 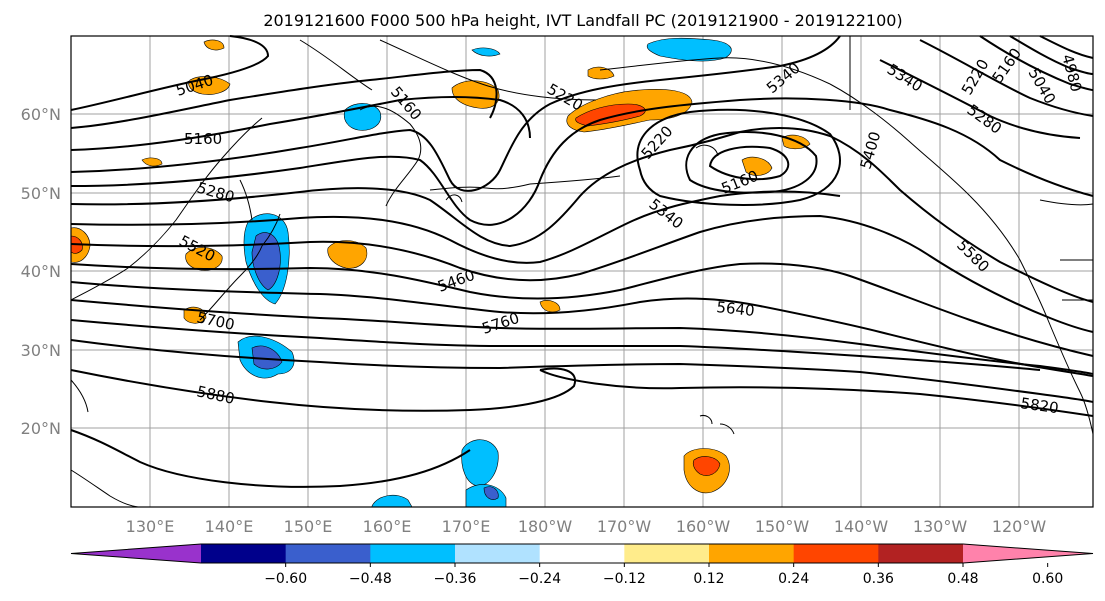 What do you see at coordinates (940, 526) in the screenshot?
I see `lon-label: 130°W` at bounding box center [940, 526].